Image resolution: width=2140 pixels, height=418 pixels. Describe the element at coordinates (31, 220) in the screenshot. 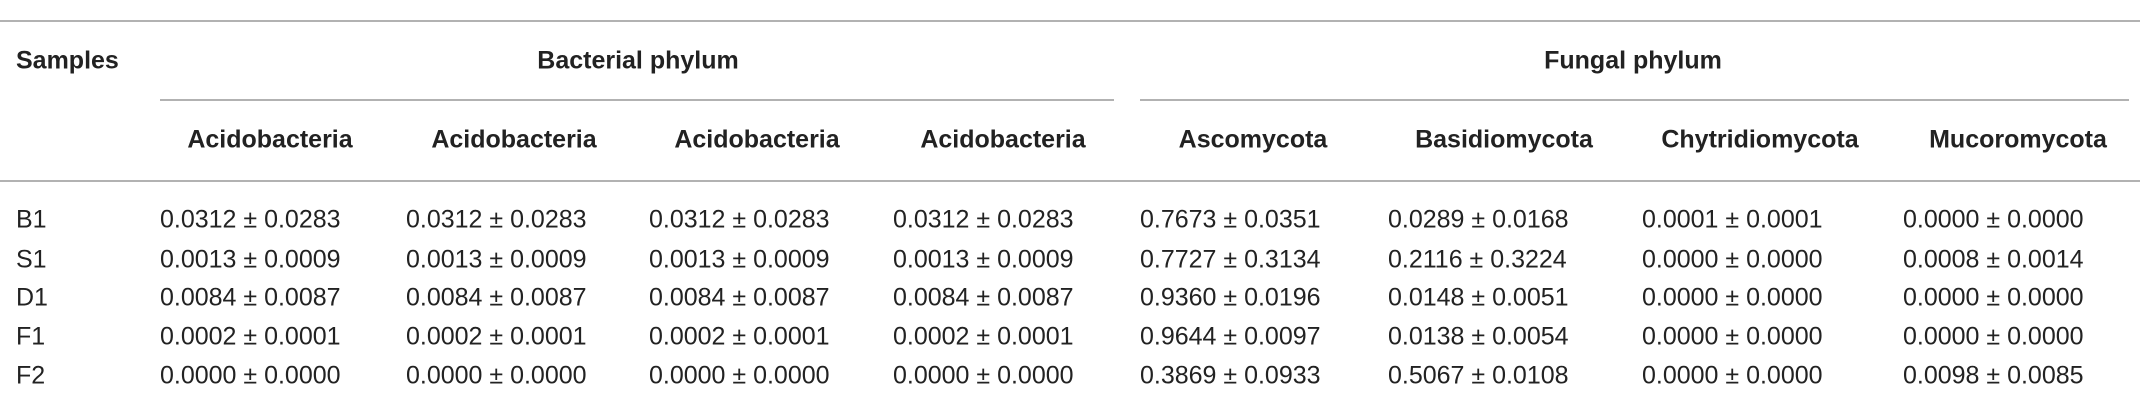

I see `sample-label: B1` at that location.